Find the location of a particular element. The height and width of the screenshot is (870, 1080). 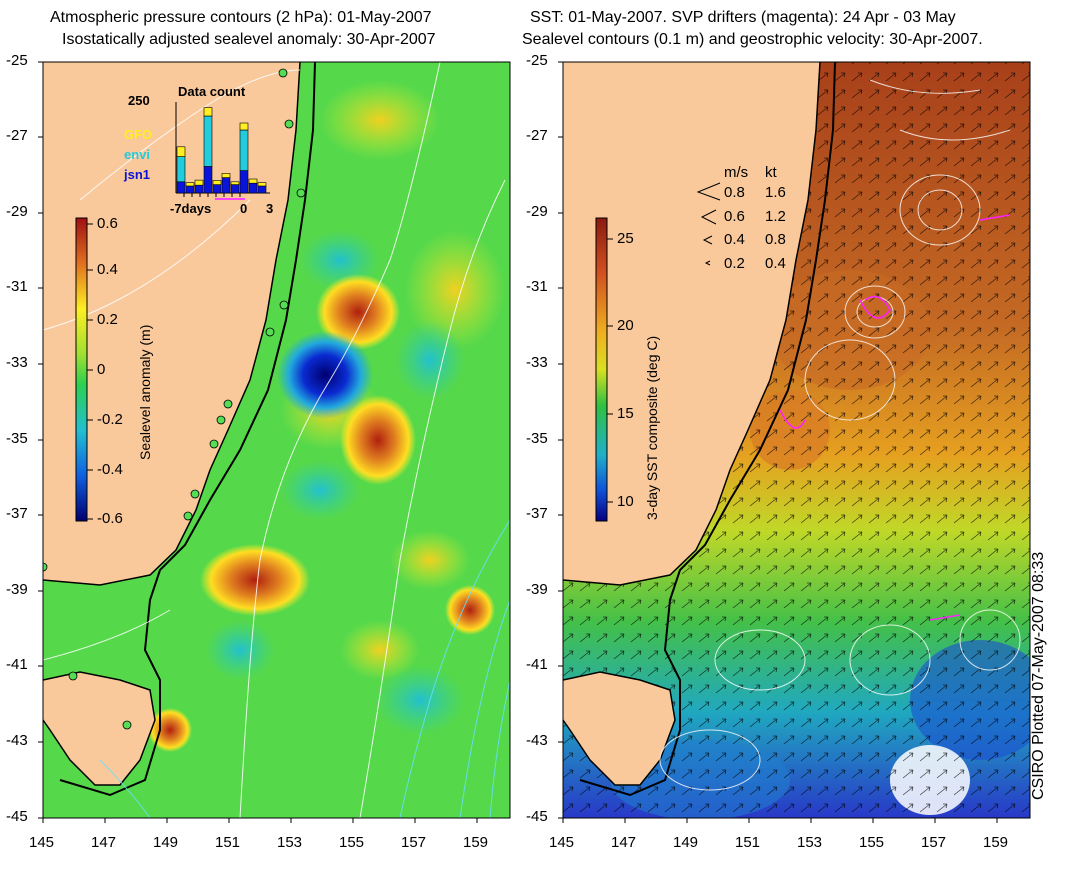

y-tick-label: -29 is located at coordinates (17, 211).